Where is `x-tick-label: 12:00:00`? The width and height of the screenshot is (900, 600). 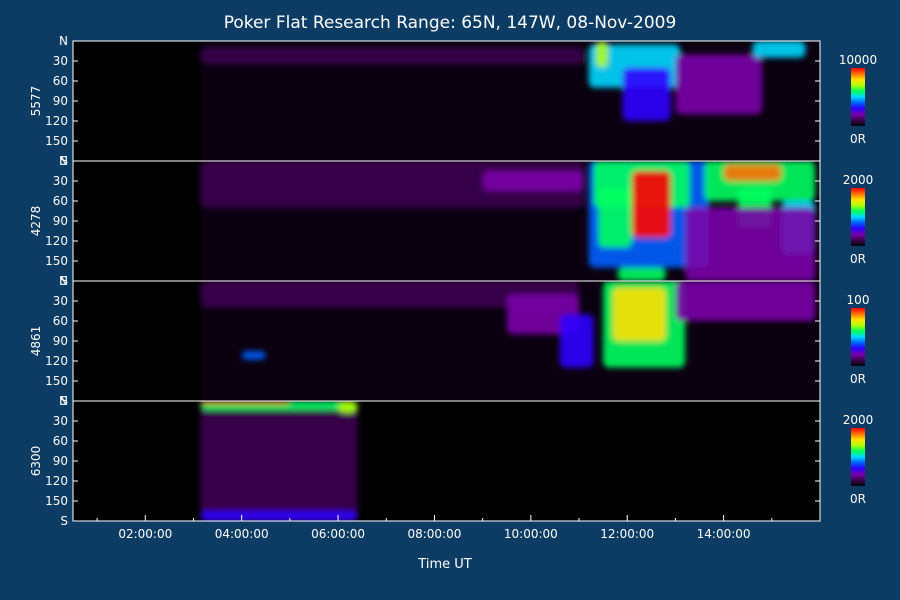
x-tick-label: 12:00:00 is located at coordinates (627, 534).